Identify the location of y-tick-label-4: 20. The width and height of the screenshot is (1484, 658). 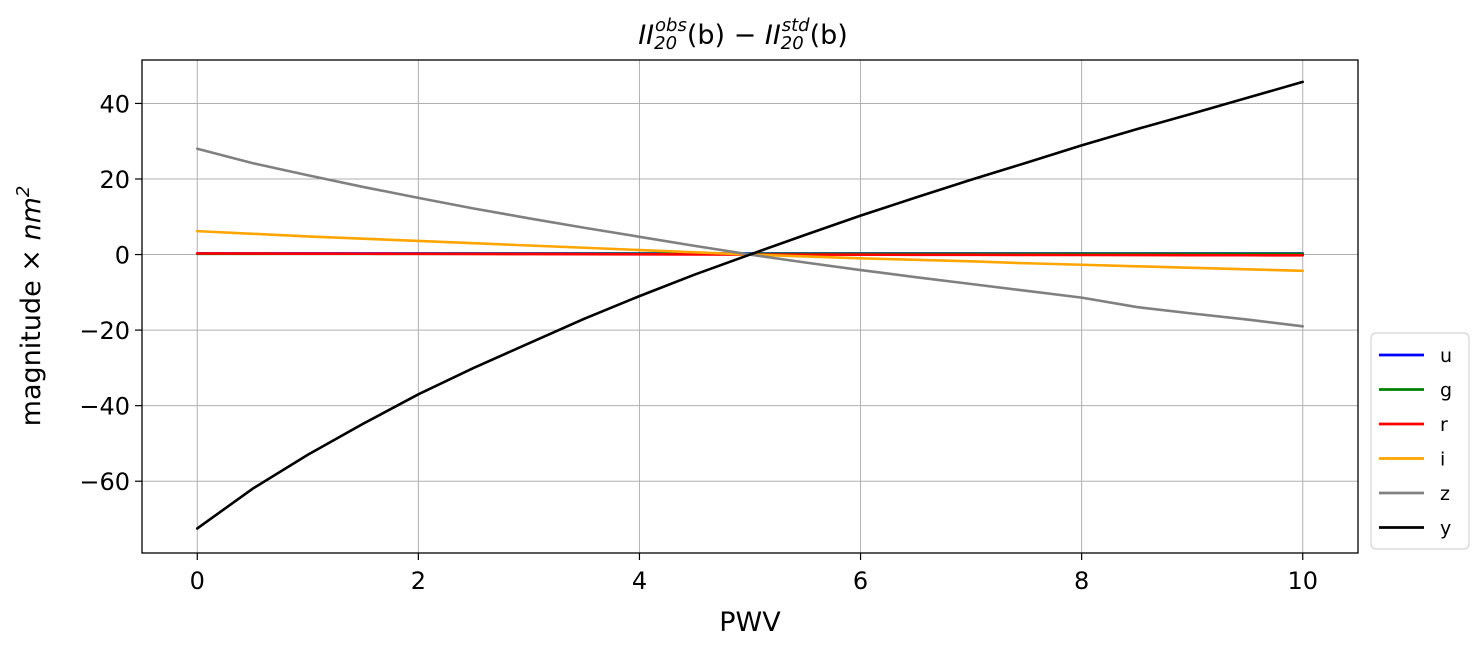
(114, 180).